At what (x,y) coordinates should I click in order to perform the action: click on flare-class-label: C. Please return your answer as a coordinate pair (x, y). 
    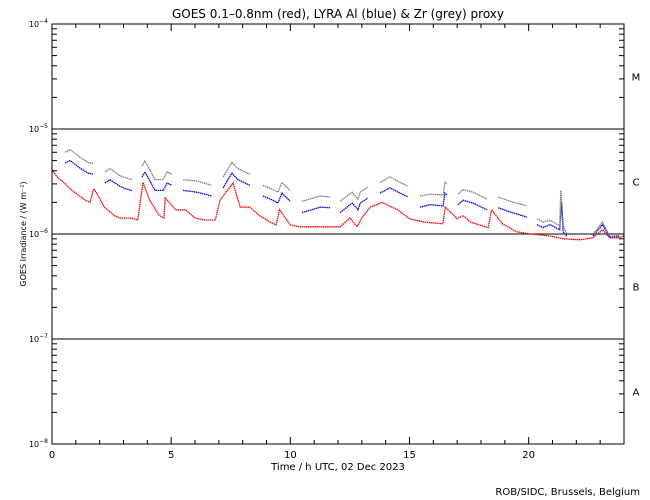
    Looking at the image, I should click on (636, 183).